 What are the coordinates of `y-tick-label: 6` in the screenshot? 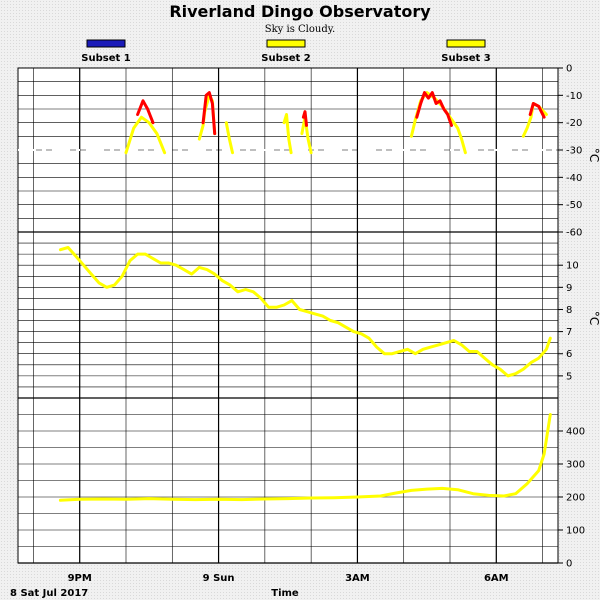 It's located at (569, 354).